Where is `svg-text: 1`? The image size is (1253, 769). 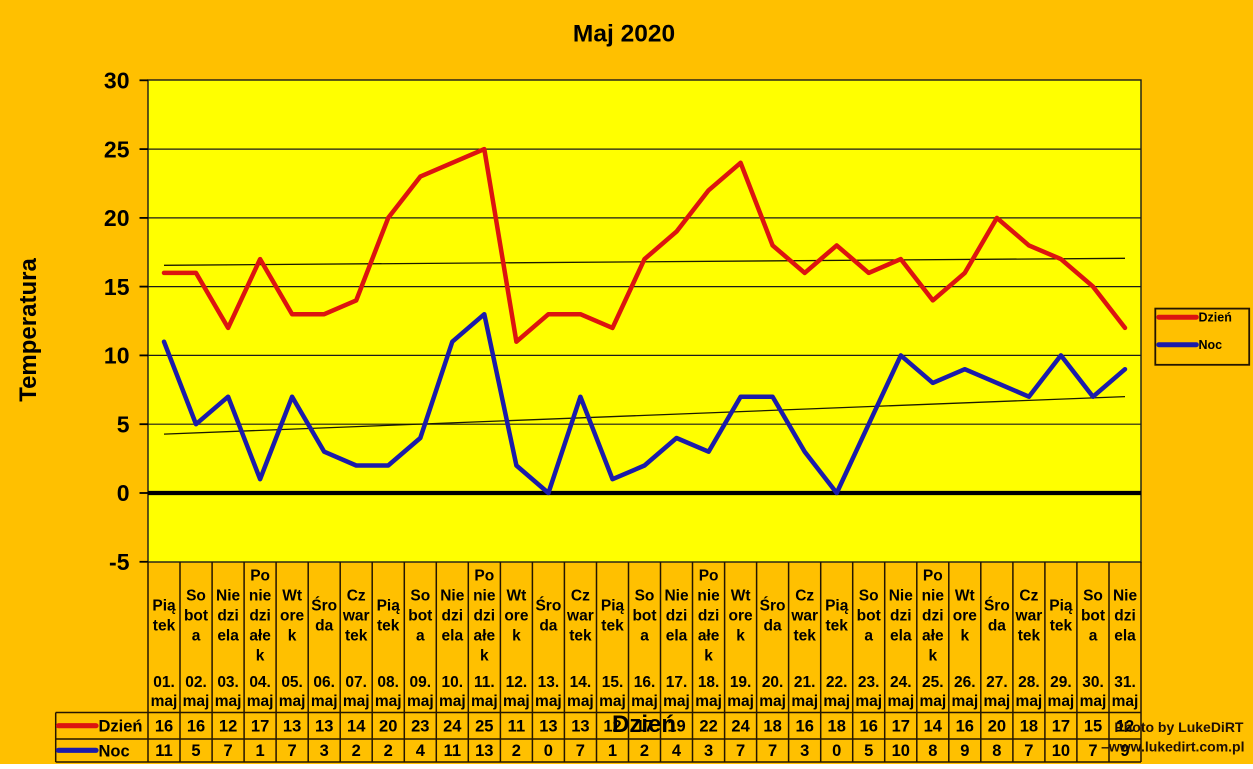 svg-text: 1 is located at coordinates (260, 751).